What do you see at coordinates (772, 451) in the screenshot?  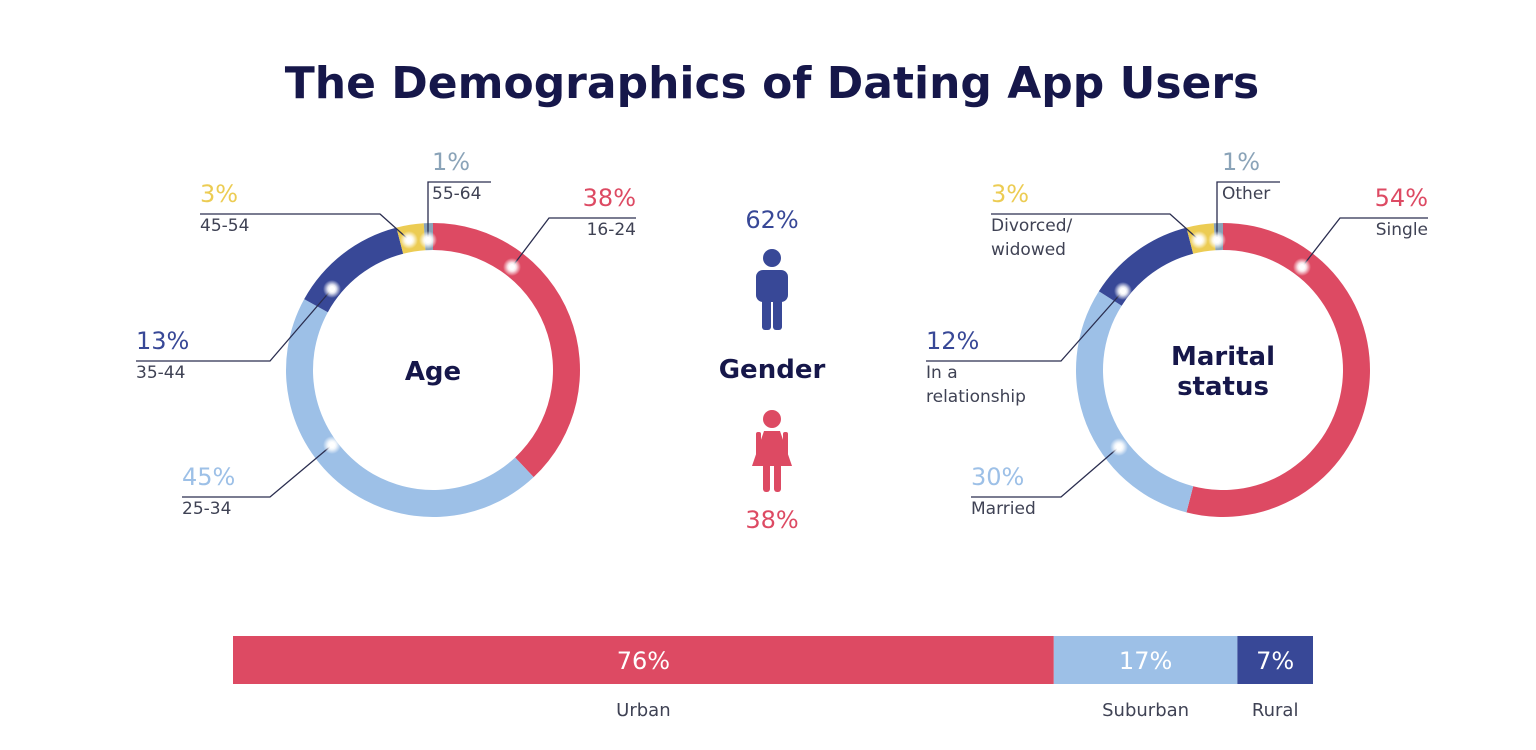 I see `female-icon` at bounding box center [772, 451].